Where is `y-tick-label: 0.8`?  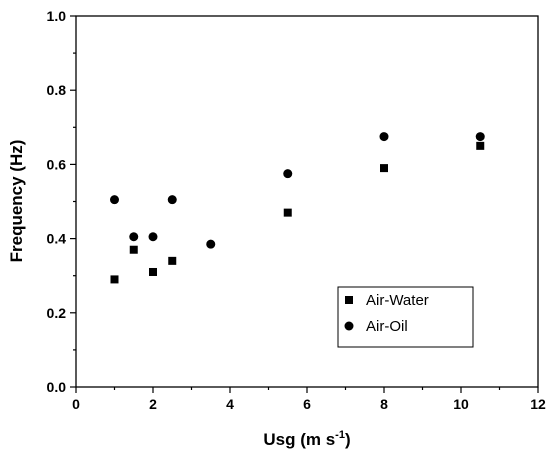 y-tick-label: 0.8 is located at coordinates (57, 90).